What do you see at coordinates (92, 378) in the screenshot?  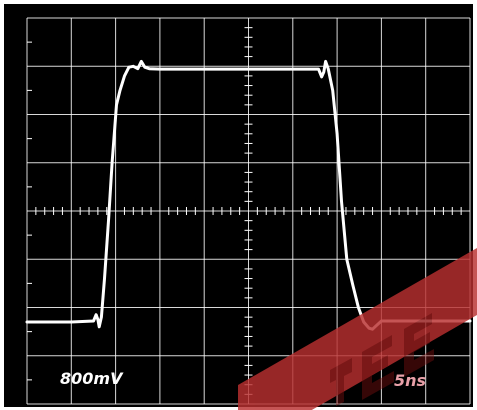 I see `volts-per-div-label: 800mV` at bounding box center [92, 378].